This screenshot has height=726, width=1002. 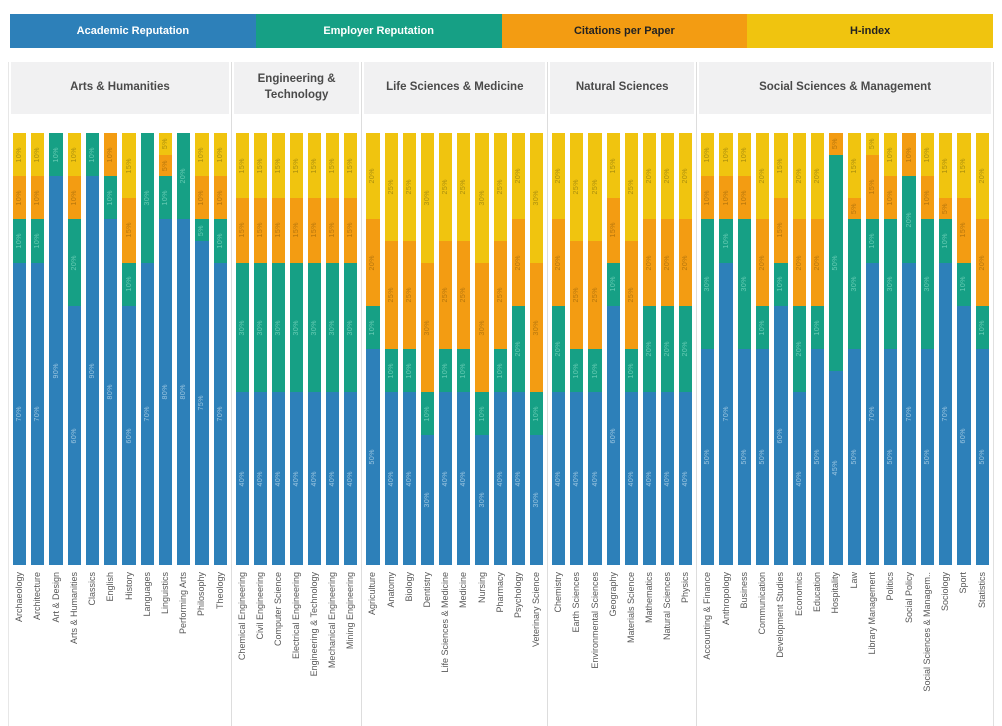 I want to click on segment-academic-reputation: 60%, so click(x=129, y=435).